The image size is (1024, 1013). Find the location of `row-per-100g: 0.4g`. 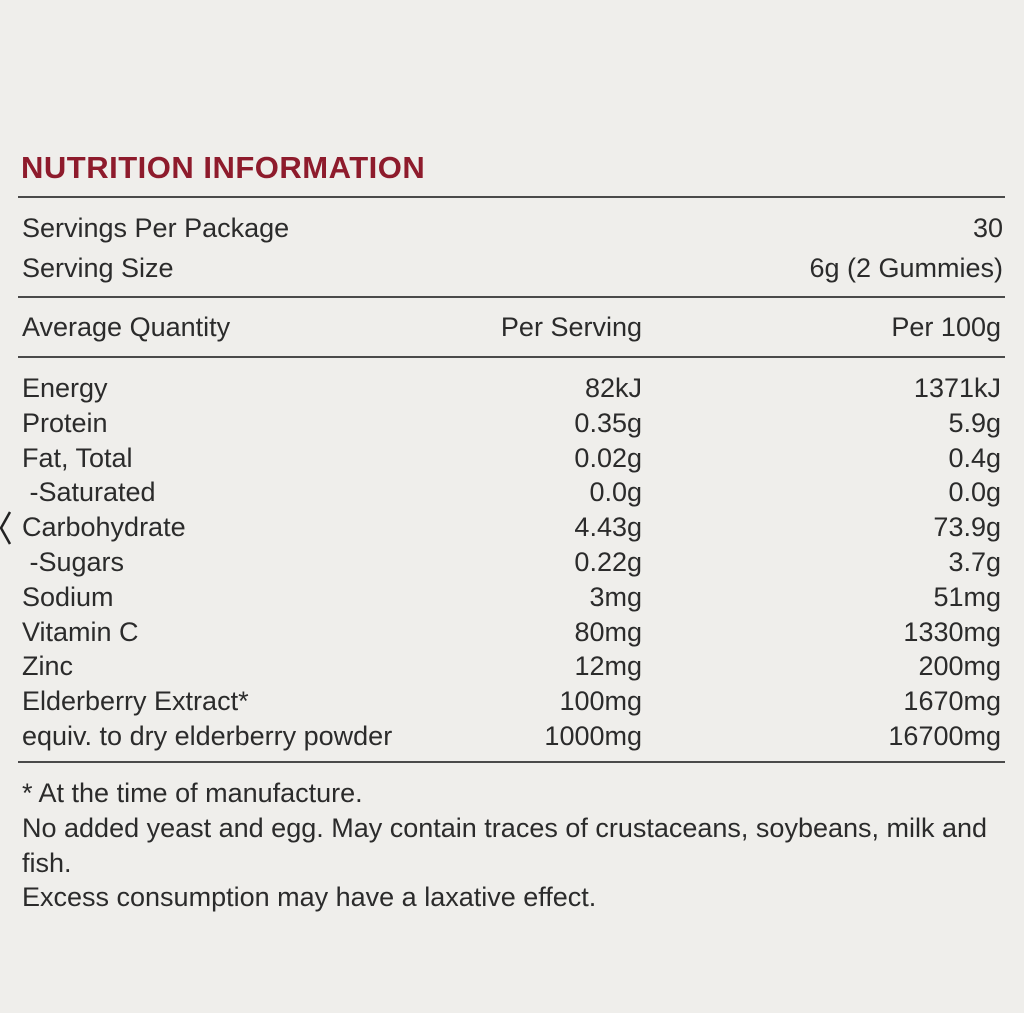

row-per-100g: 0.4g is located at coordinates (974, 457).